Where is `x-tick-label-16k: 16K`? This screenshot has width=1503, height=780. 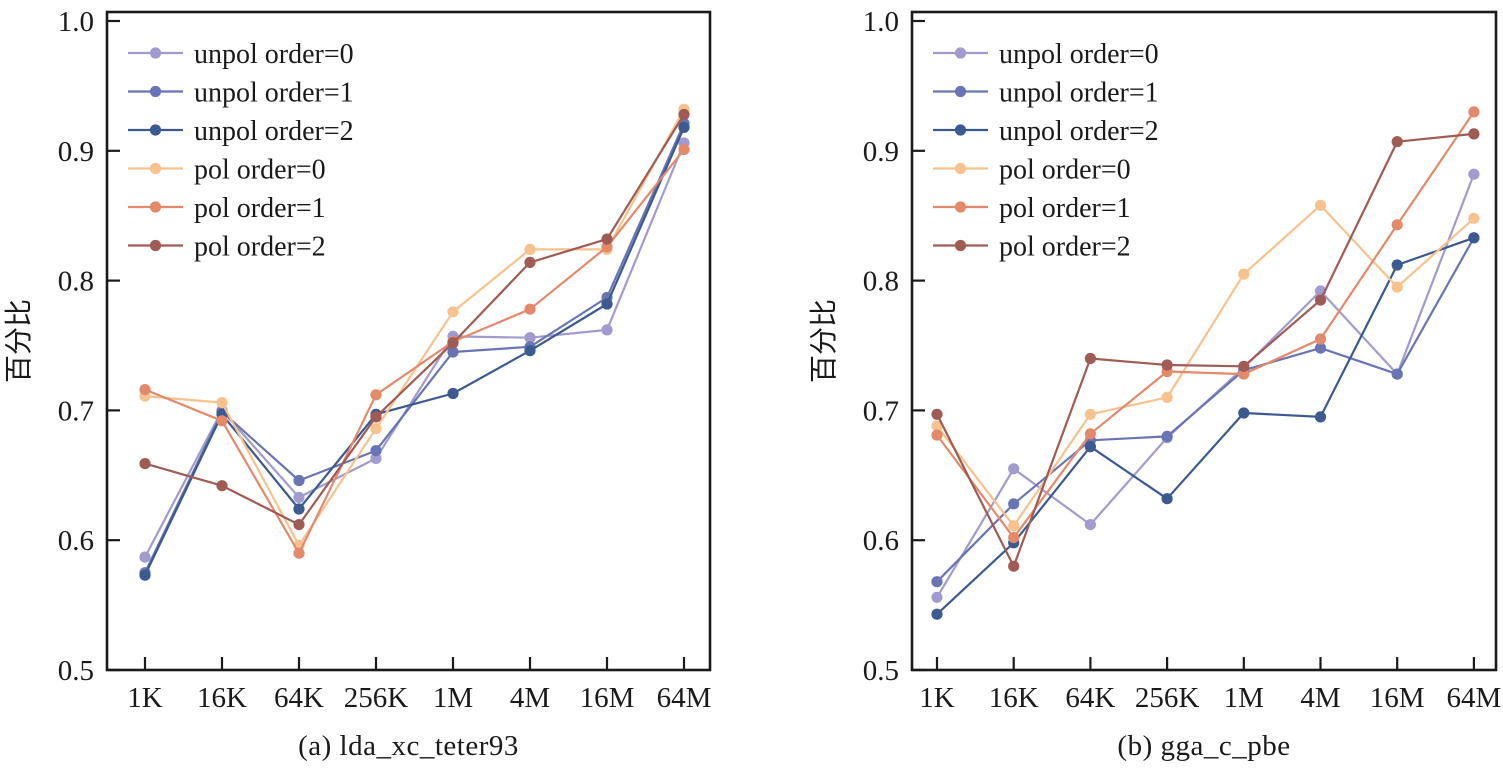
x-tick-label-16k: 16K is located at coordinates (222, 698).